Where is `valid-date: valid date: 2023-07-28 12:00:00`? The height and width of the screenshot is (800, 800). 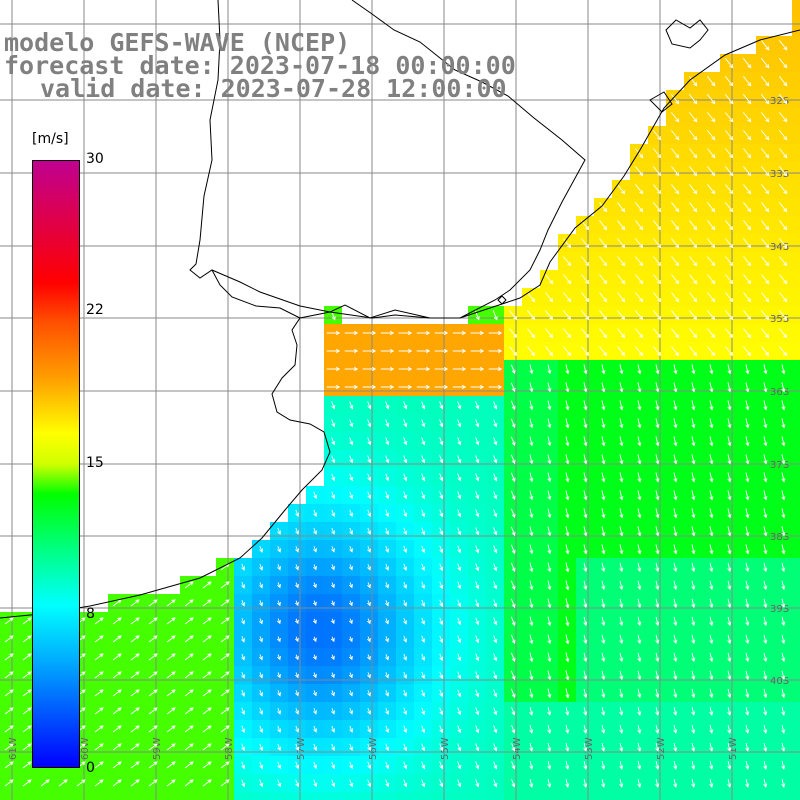
valid-date: valid date: 2023-07-28 12:00:00 is located at coordinates (273, 88).